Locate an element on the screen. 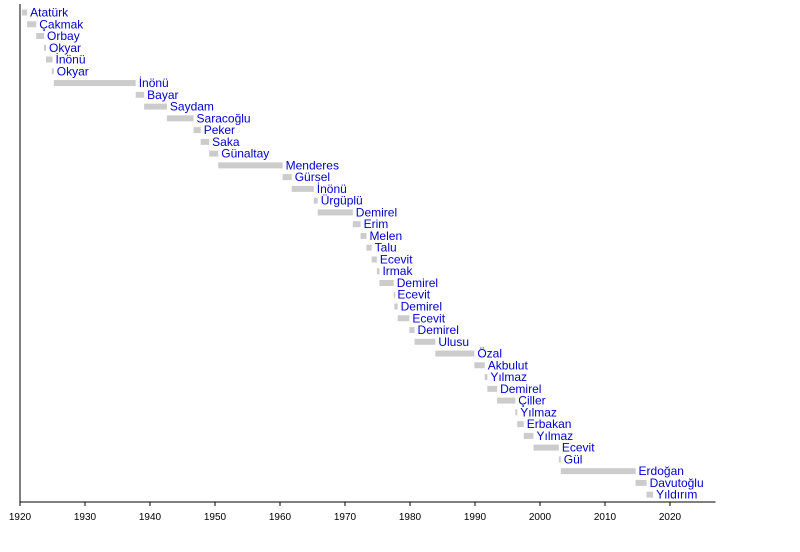  term-name-label: Melen is located at coordinates (385, 236).